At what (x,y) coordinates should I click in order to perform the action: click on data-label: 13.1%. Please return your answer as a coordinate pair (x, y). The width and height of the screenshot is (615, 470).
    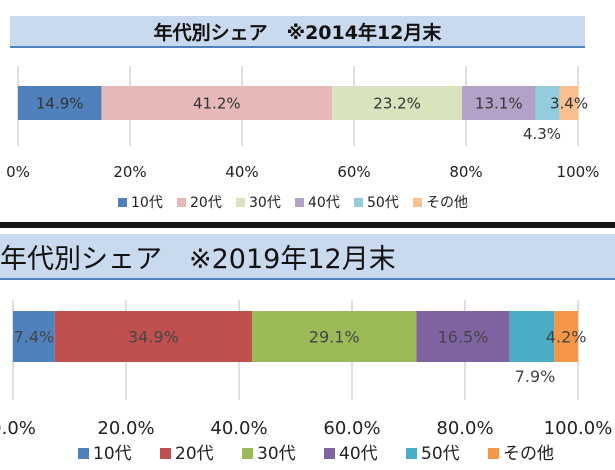
    Looking at the image, I should click on (499, 103).